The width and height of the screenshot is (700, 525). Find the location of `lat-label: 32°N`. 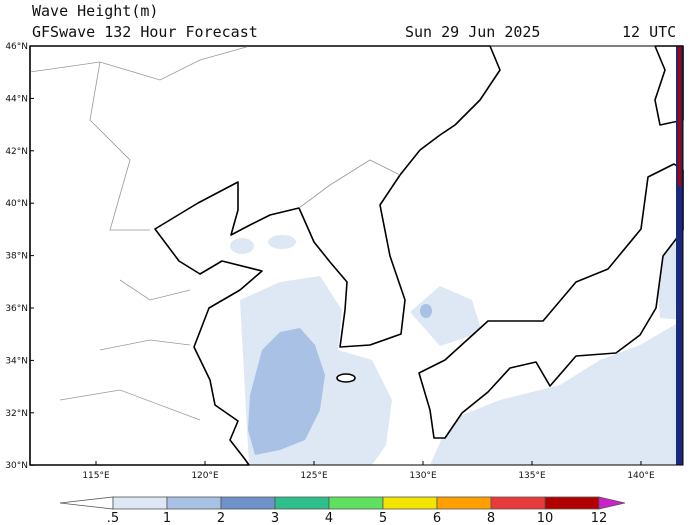

lat-label: 32°N is located at coordinates (16, 414).